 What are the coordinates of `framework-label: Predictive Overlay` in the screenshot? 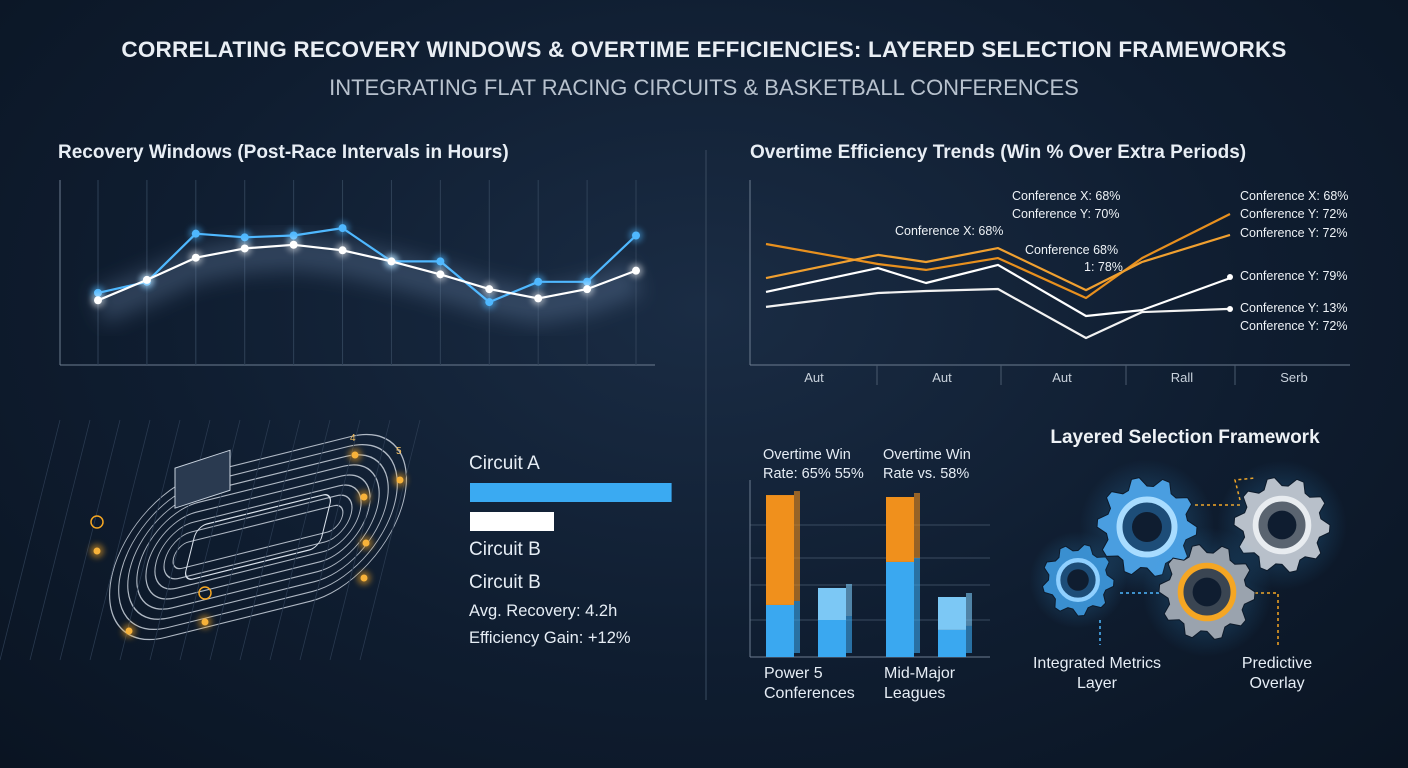 It's located at (1277, 673).